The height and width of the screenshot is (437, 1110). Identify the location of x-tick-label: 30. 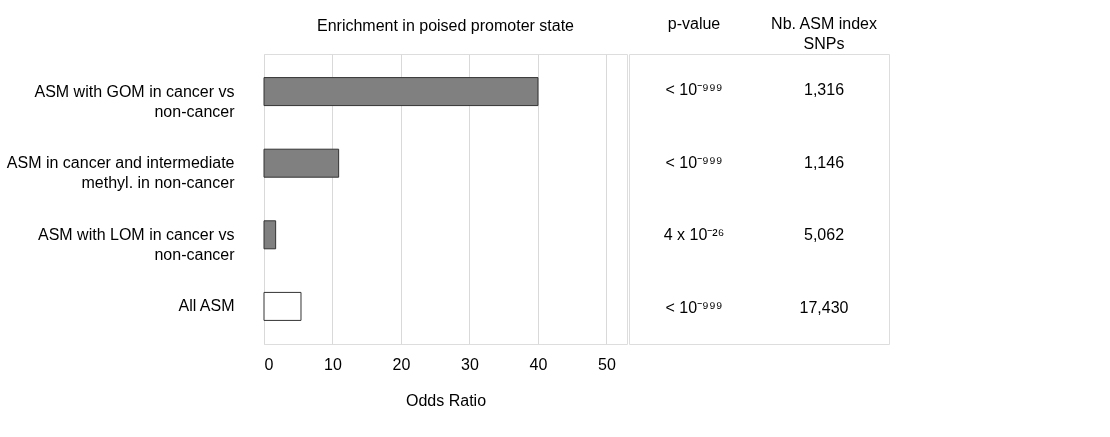
(470, 364).